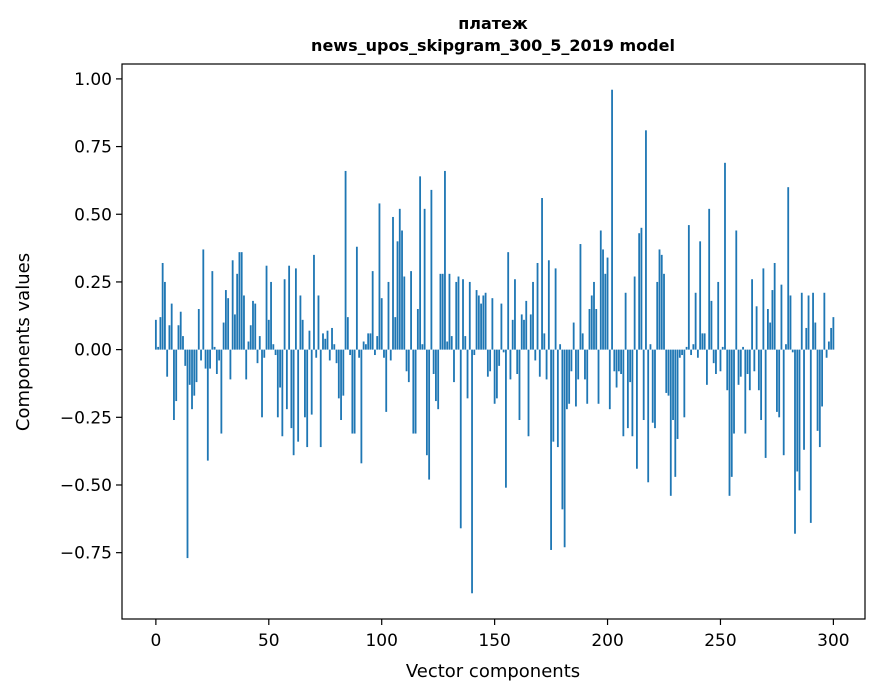 The image size is (880, 696). Describe the element at coordinates (381, 641) in the screenshot. I see `x-tick-label: 100` at that location.